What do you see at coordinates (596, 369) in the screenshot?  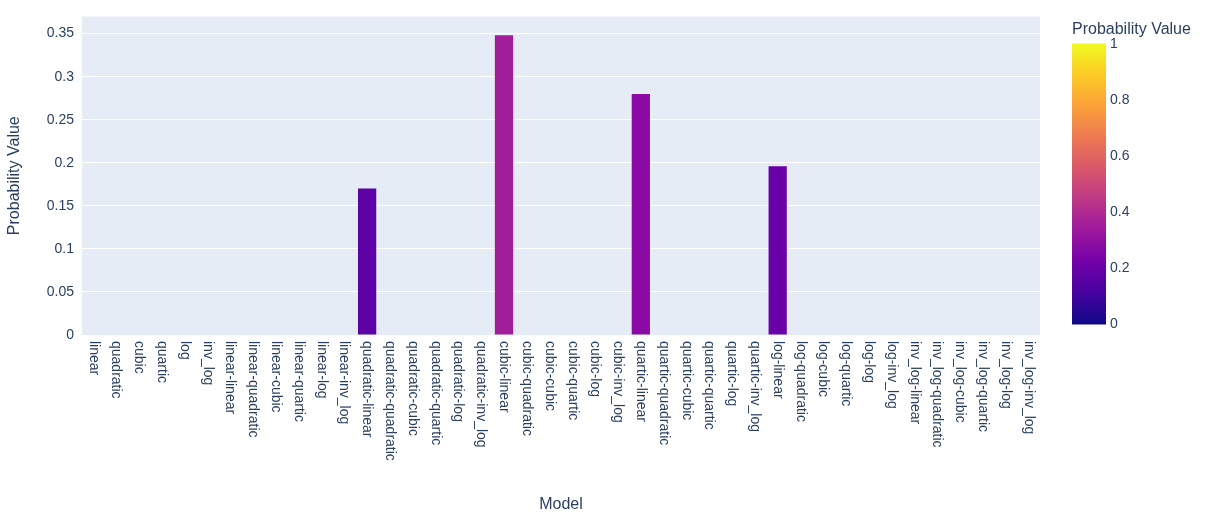 I see `x-tick-label: cubic-log` at bounding box center [596, 369].